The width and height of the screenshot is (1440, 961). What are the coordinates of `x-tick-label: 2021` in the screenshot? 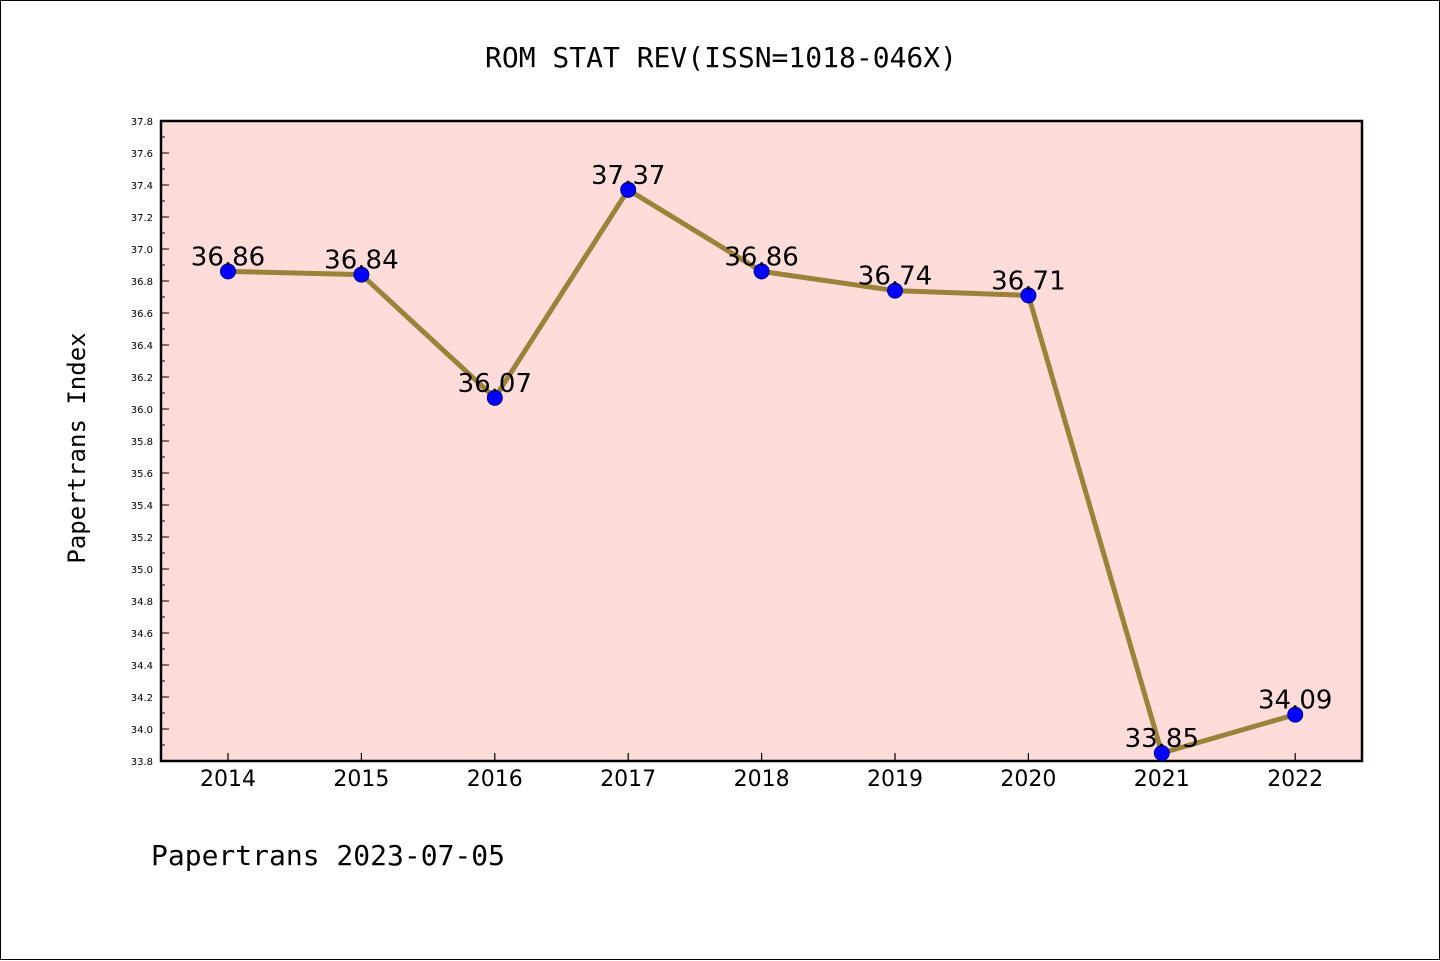 It's located at (1162, 779).